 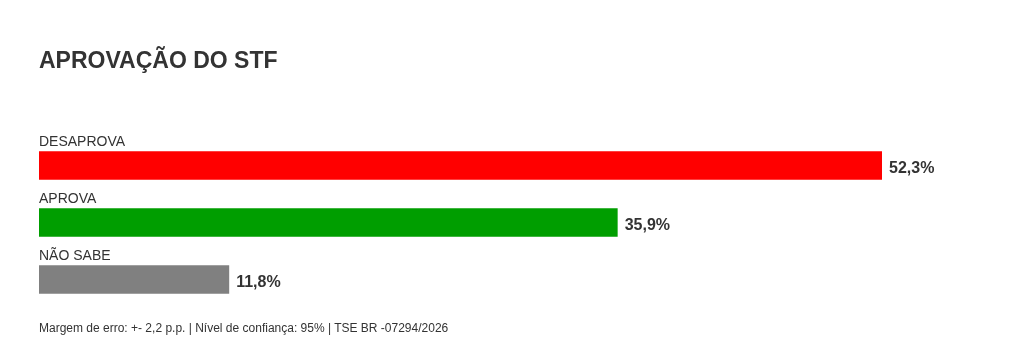 What do you see at coordinates (244, 328) in the screenshot?
I see `text: Margem de erro: +- 2,2 p.p. | Nível de confiança: 95% | TSE BR -07294/2026` at bounding box center [244, 328].